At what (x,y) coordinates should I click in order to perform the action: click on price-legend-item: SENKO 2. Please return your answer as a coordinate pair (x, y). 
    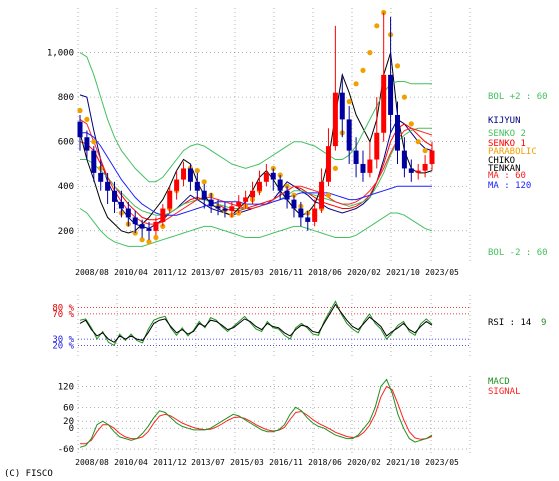
    Looking at the image, I should click on (507, 134).